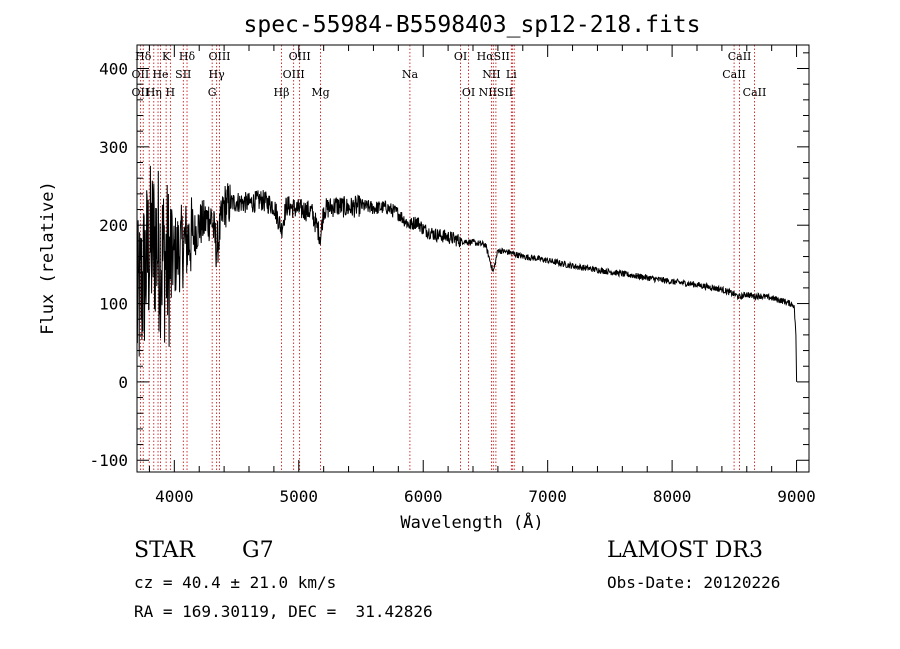 The height and width of the screenshot is (649, 900). What do you see at coordinates (320, 92) in the screenshot?
I see `marker-label: Mg` at bounding box center [320, 92].